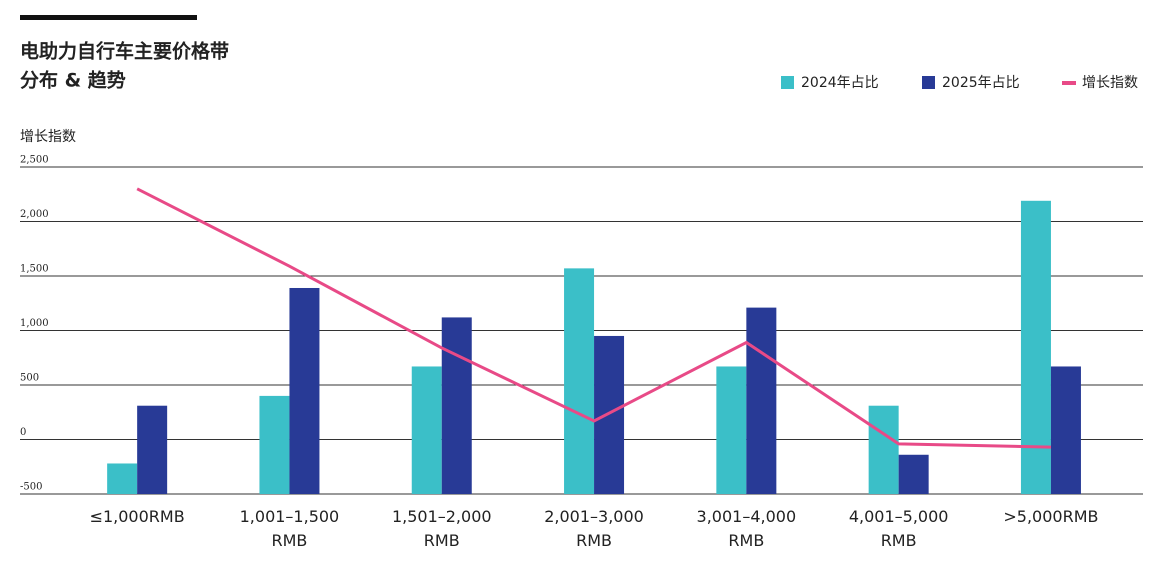 This screenshot has height=568, width=1170. What do you see at coordinates (23, 432) in the screenshot?
I see `y-tick-label: 0` at bounding box center [23, 432].